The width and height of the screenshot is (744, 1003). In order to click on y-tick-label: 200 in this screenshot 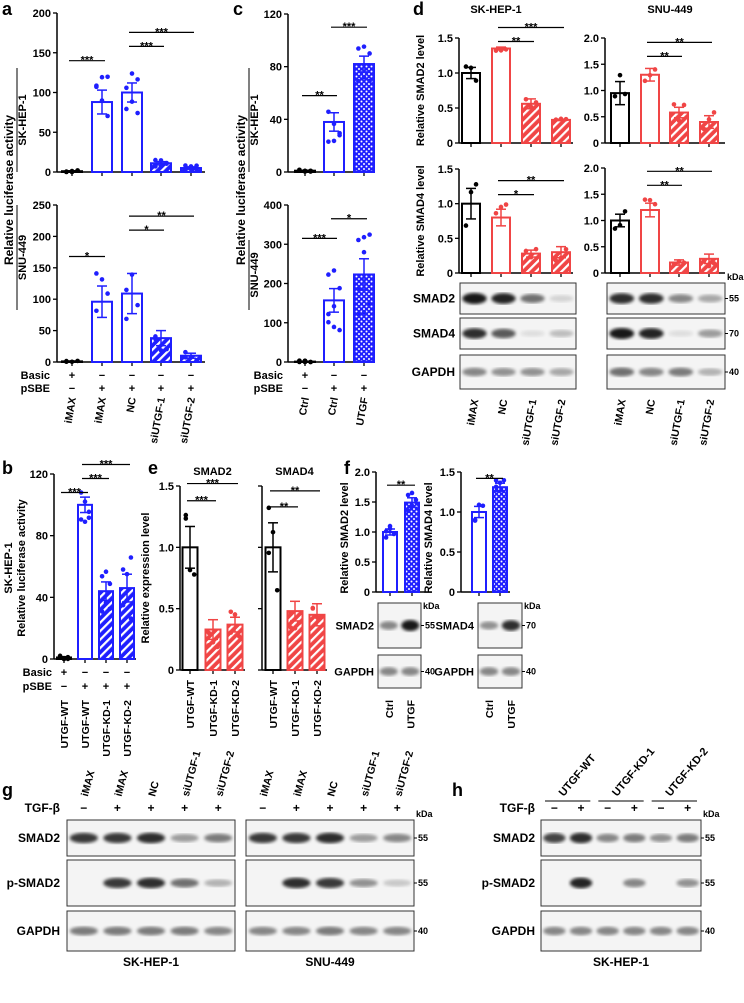, I will do `click(273, 285)`.